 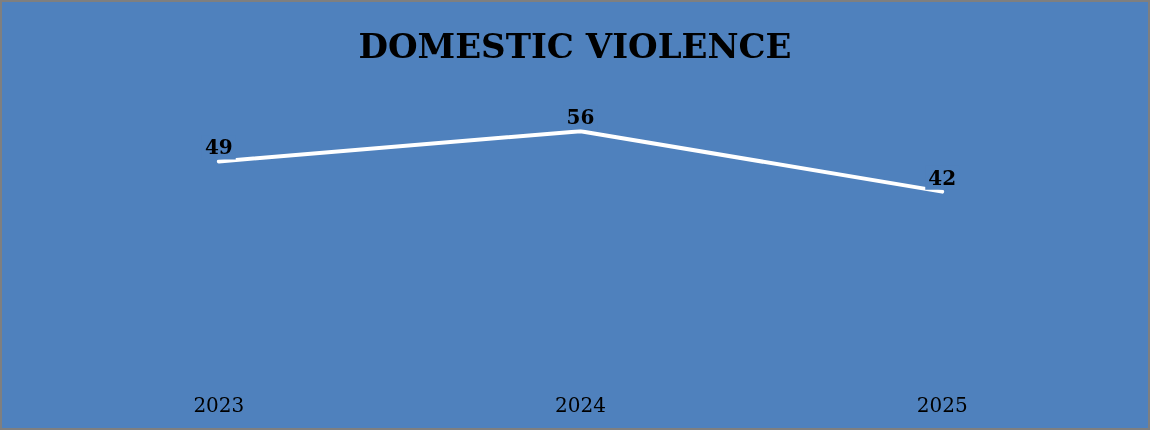 I want to click on chart-title: DOMESTIC VIOLENCE, so click(x=575, y=46).